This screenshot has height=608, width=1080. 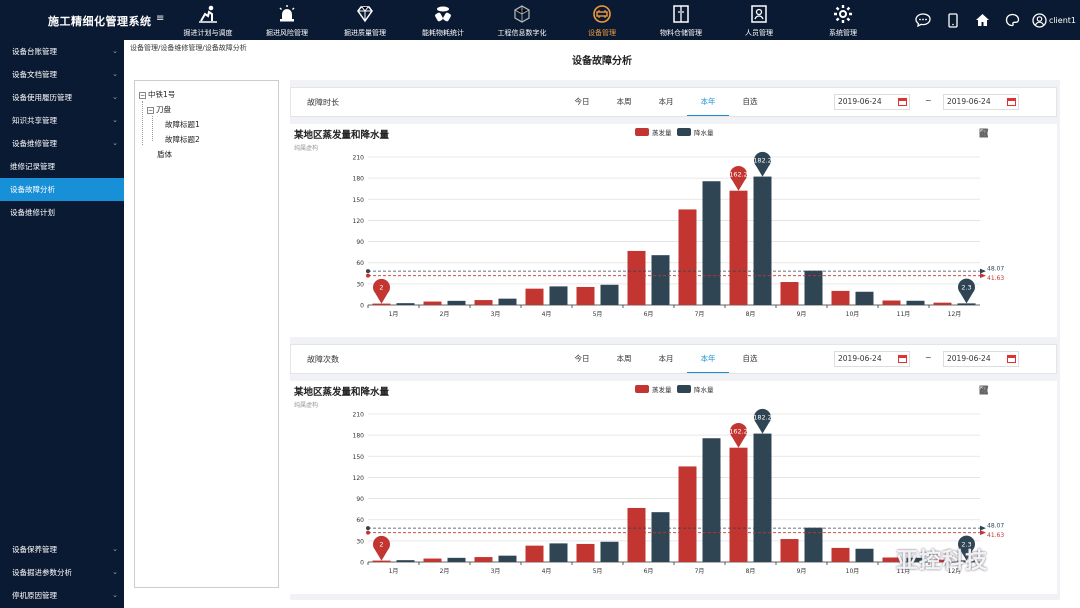 I want to click on user-menu: client1, so click(x=1054, y=20).